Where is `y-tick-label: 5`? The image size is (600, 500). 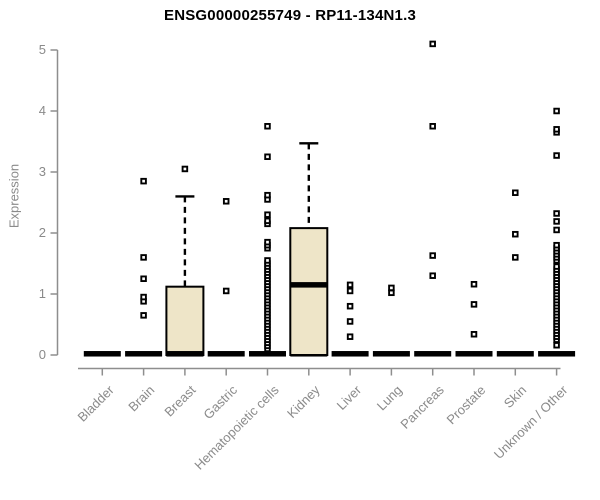 y-tick-label: 5 is located at coordinates (42, 49).